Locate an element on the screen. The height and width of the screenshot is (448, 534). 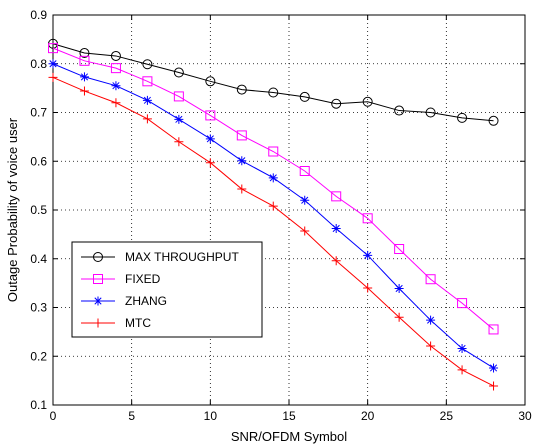
legend-label-mtc: MTC is located at coordinates (138, 323).